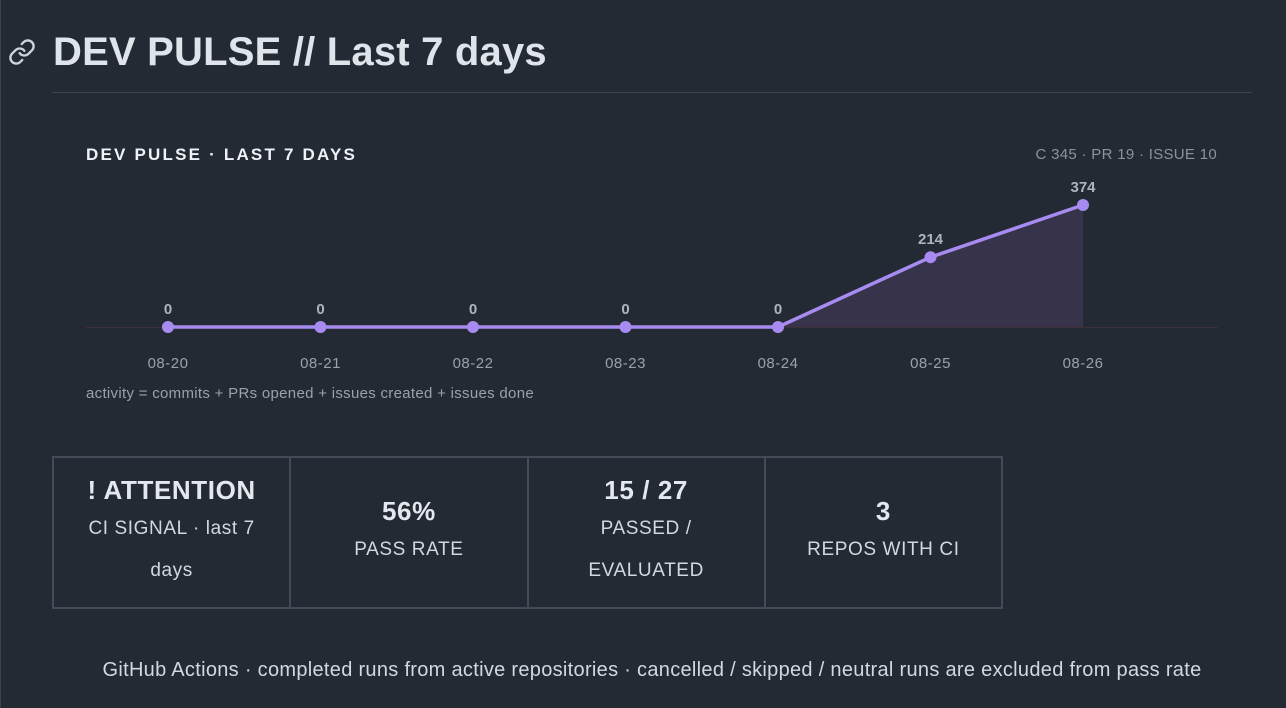 The height and width of the screenshot is (708, 1286). What do you see at coordinates (171, 549) in the screenshot?
I see `kpi-label: CI SIGNAL · last 7 days` at bounding box center [171, 549].